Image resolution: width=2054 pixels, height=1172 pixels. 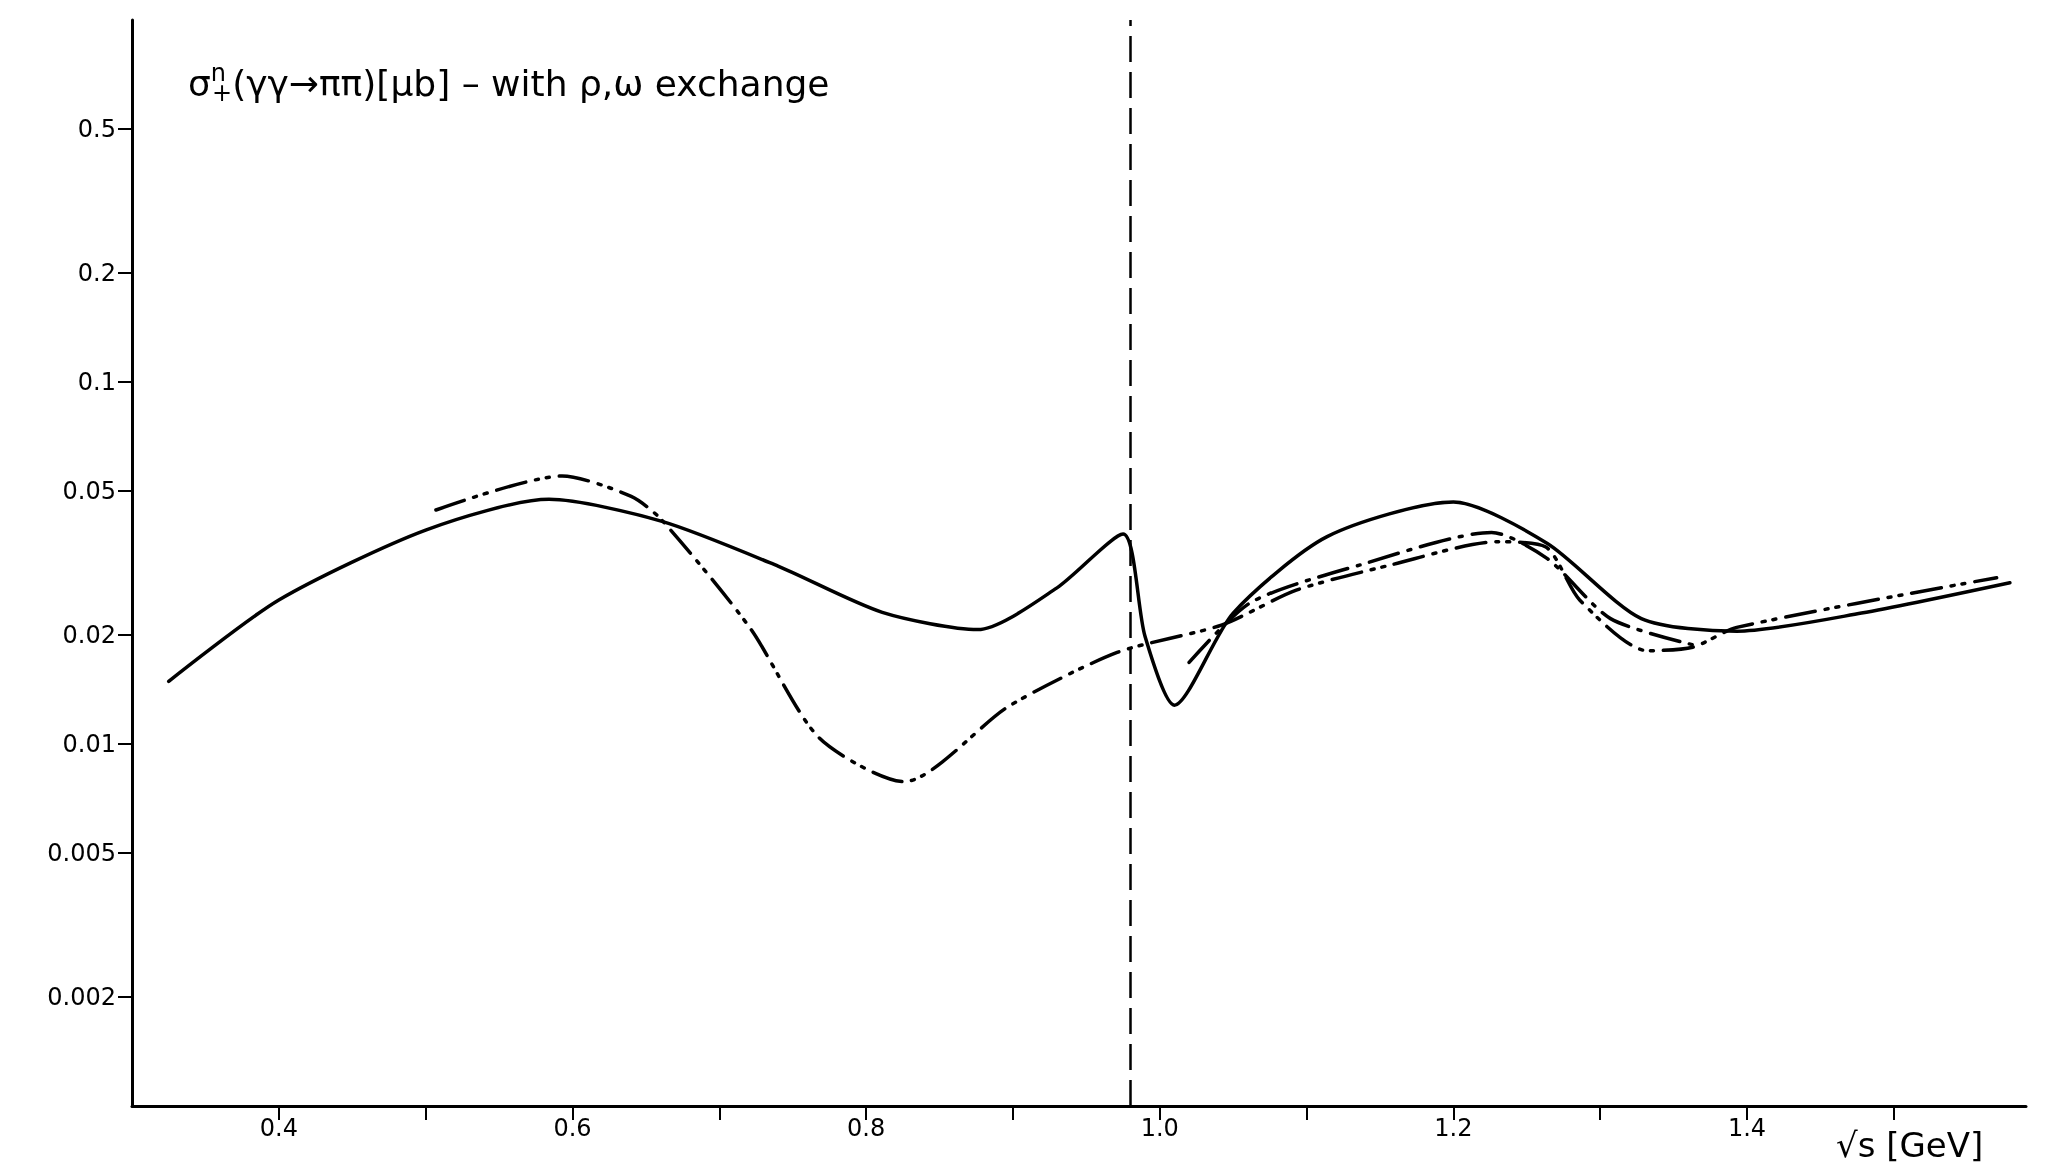 I want to click on y-tick-label: 0.01, so click(x=89, y=744).